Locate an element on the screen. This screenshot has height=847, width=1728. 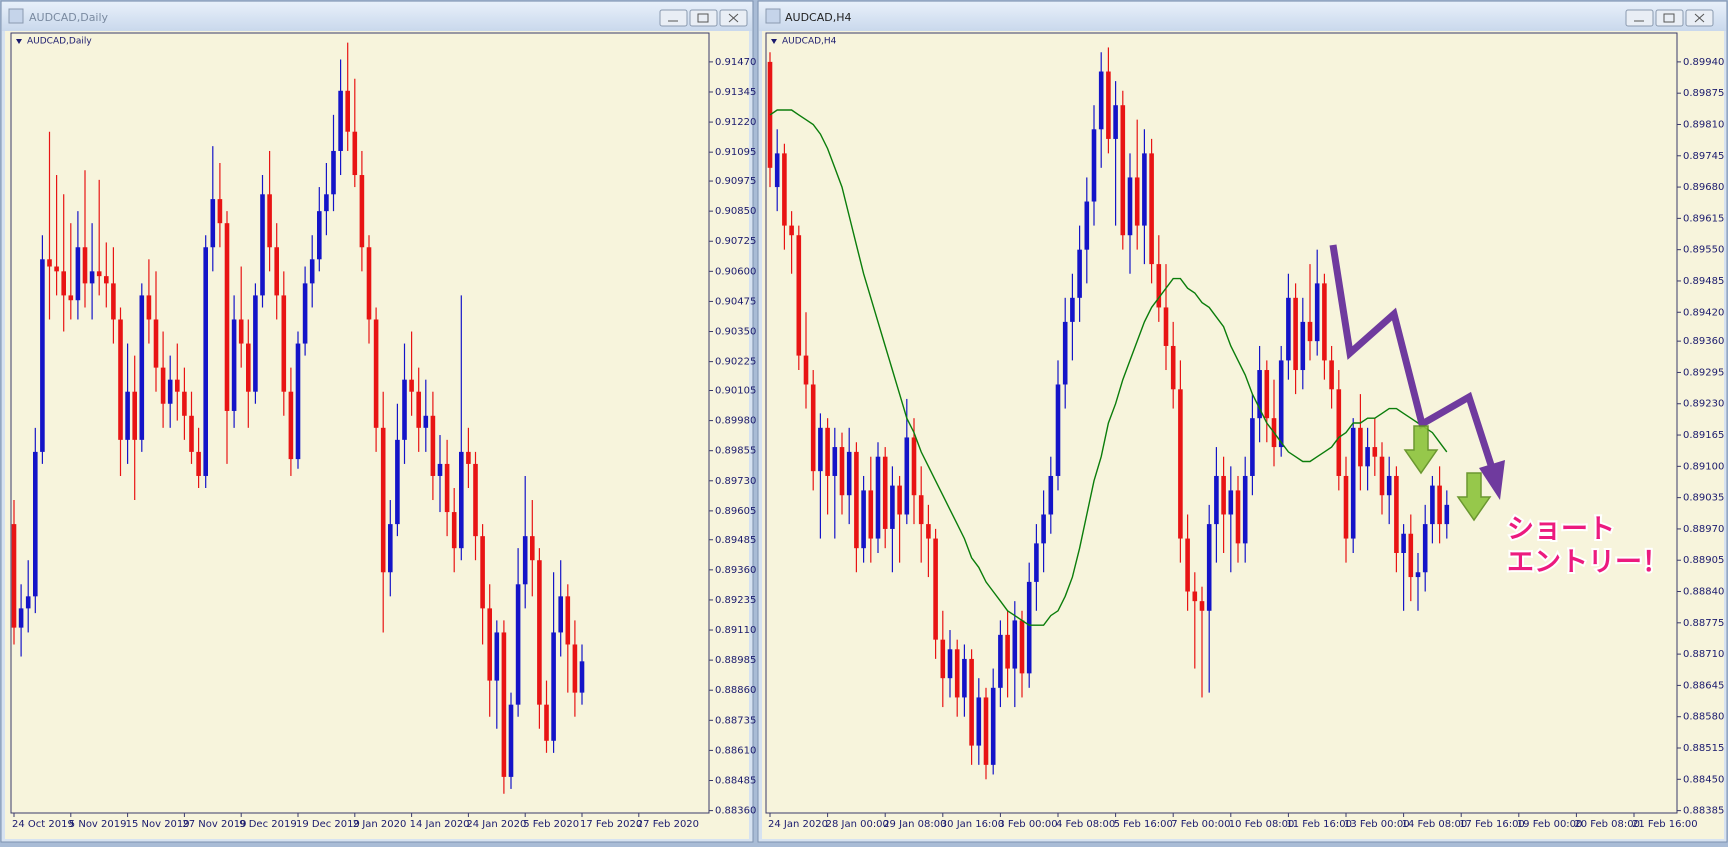
y-tick-label: 0.88610 is located at coordinates (735, 750).